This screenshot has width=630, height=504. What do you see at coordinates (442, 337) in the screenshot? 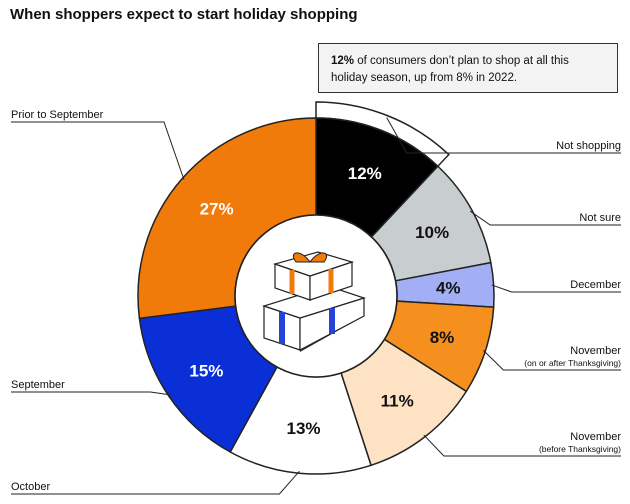
I see `slice-percent-label: 8%` at bounding box center [442, 337].